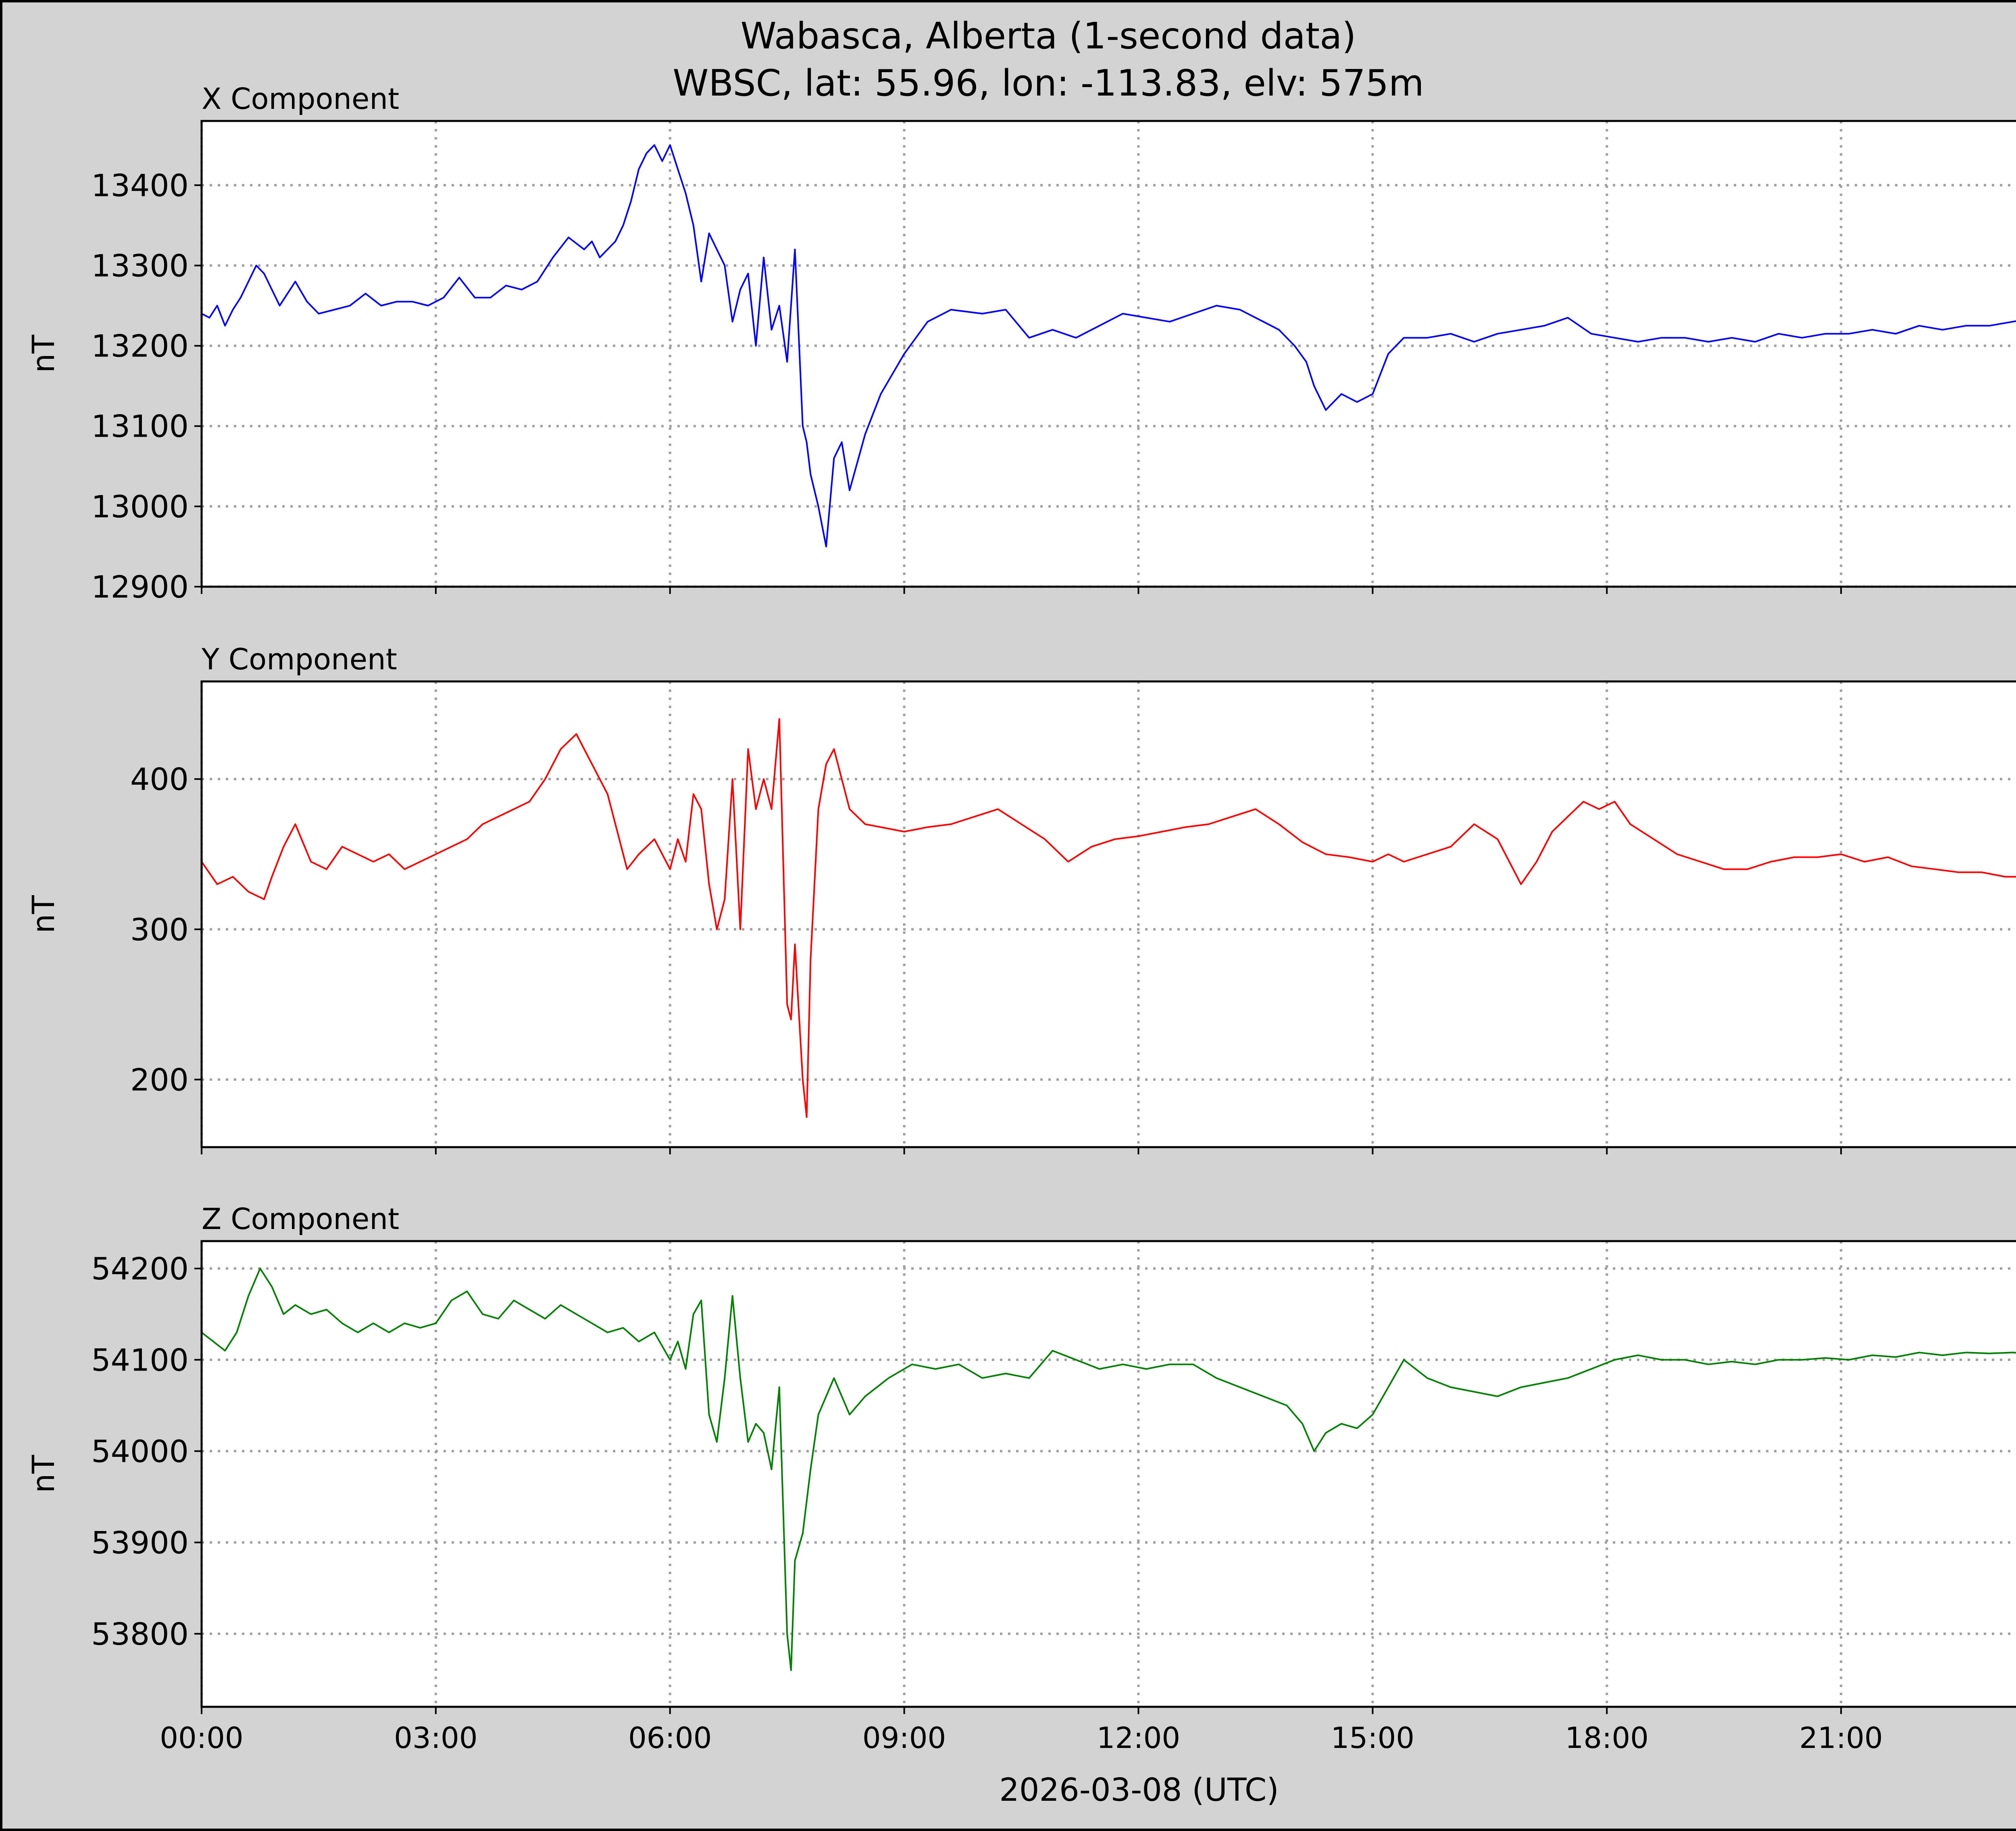 The height and width of the screenshot is (1831, 2016). What do you see at coordinates (202, 1738) in the screenshot?
I see `xtick-label-0: 00:00` at bounding box center [202, 1738].